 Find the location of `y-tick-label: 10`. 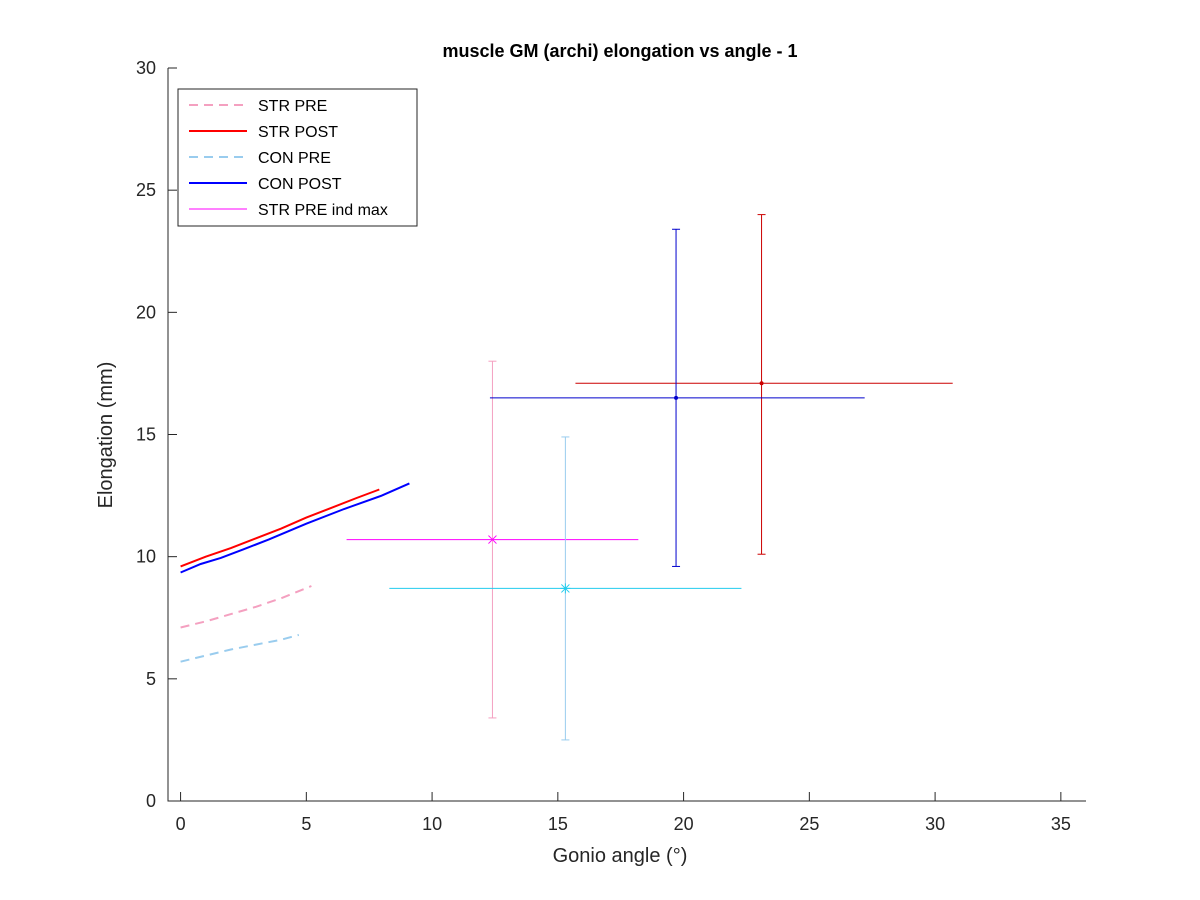

y-tick-label: 10 is located at coordinates (146, 557).